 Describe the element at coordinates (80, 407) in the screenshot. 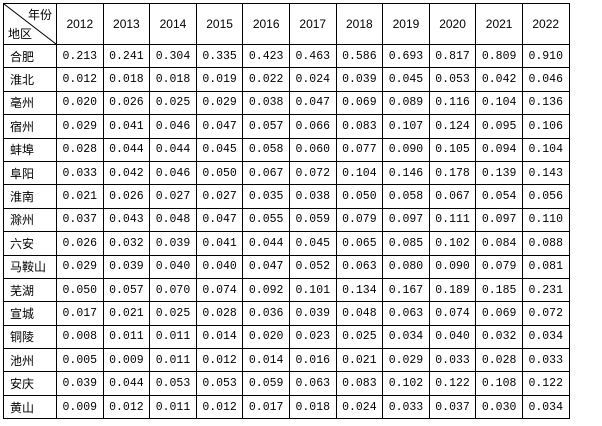

I see `value-cell: 0.009` at that location.